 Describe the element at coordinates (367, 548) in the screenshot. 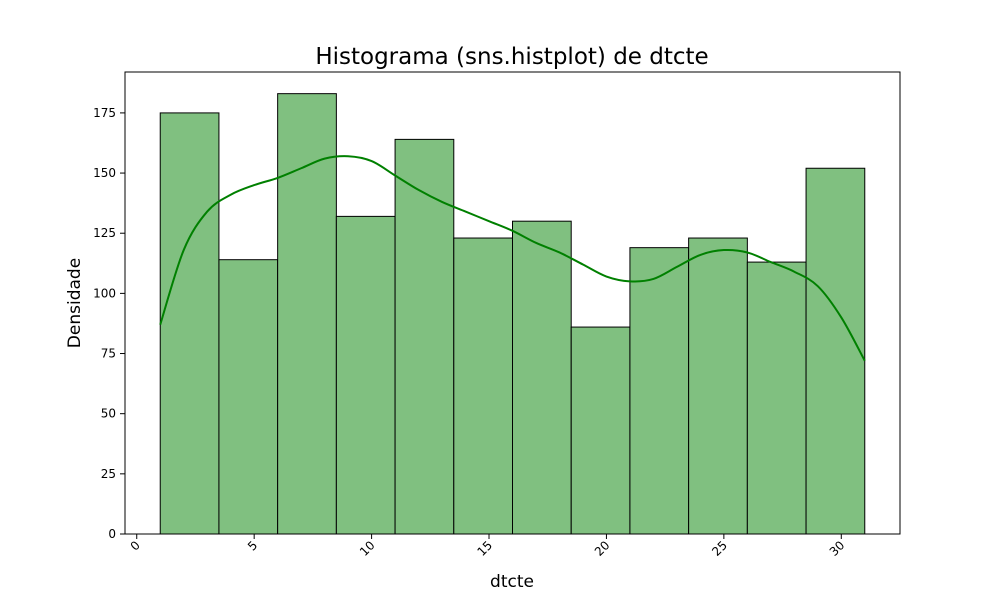

I see `x-tick-label: 10` at that location.